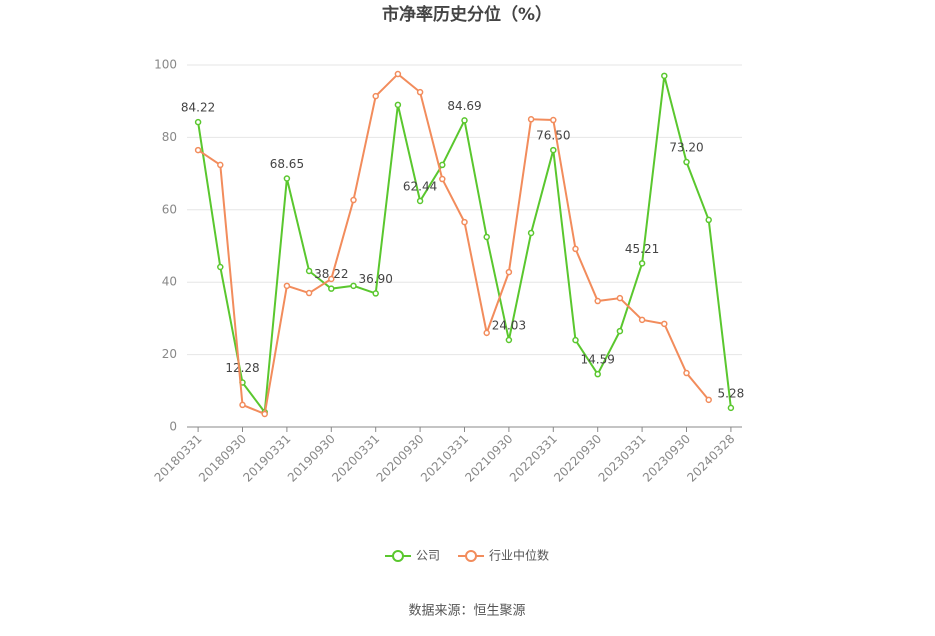  Describe the element at coordinates (242, 368) in the screenshot. I see `data-label: 12.28` at that location.